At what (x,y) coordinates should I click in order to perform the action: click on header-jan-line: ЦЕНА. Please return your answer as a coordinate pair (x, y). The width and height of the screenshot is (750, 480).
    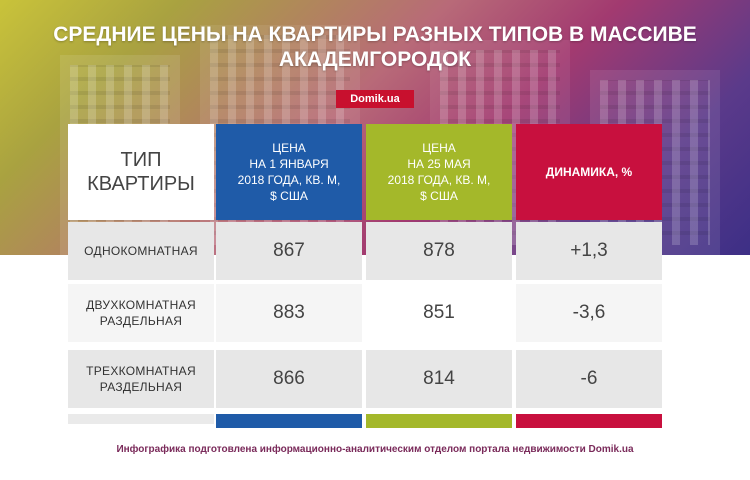
    Looking at the image, I should click on (289, 148).